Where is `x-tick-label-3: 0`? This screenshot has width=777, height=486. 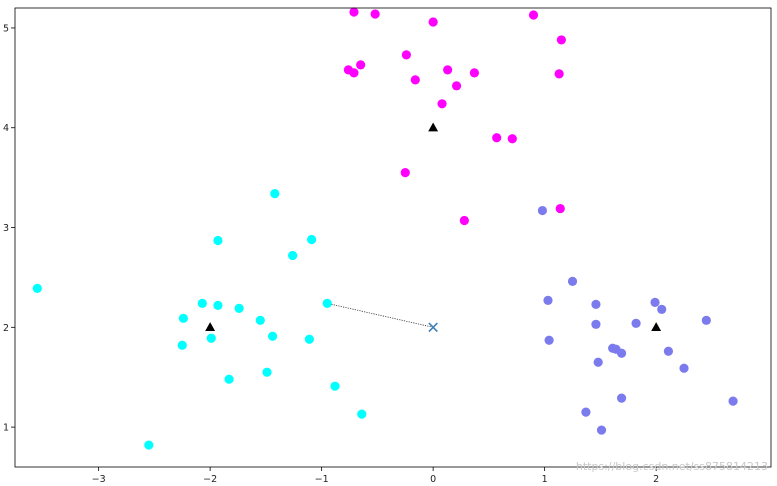 x-tick-label-3: 0 is located at coordinates (433, 479).